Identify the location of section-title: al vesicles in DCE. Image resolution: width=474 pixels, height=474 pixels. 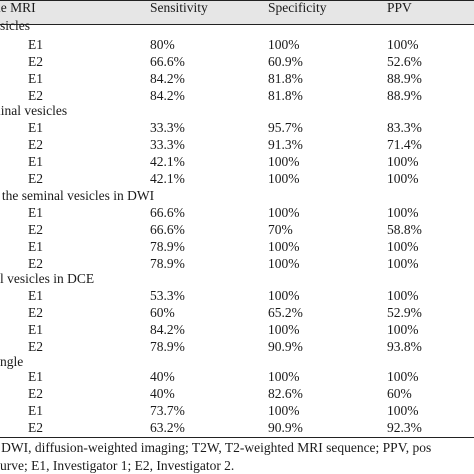
(47, 278).